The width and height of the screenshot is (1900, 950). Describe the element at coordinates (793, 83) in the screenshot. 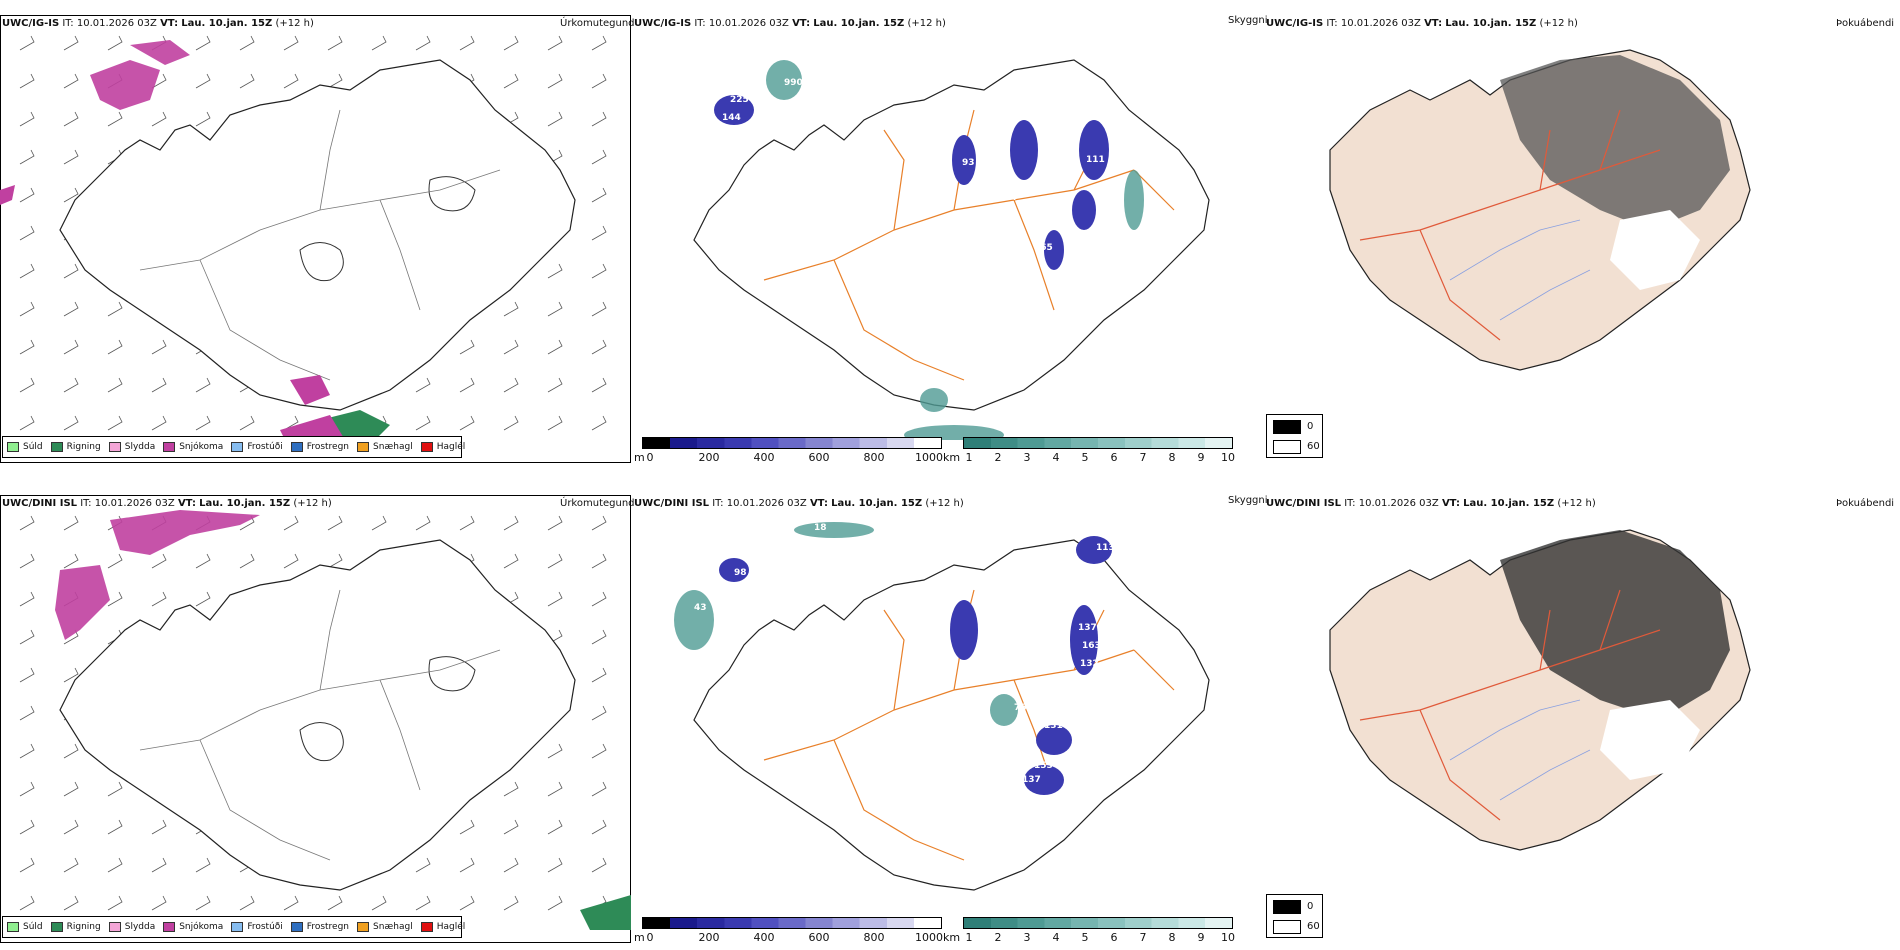

I see `value-label: 990` at that location.